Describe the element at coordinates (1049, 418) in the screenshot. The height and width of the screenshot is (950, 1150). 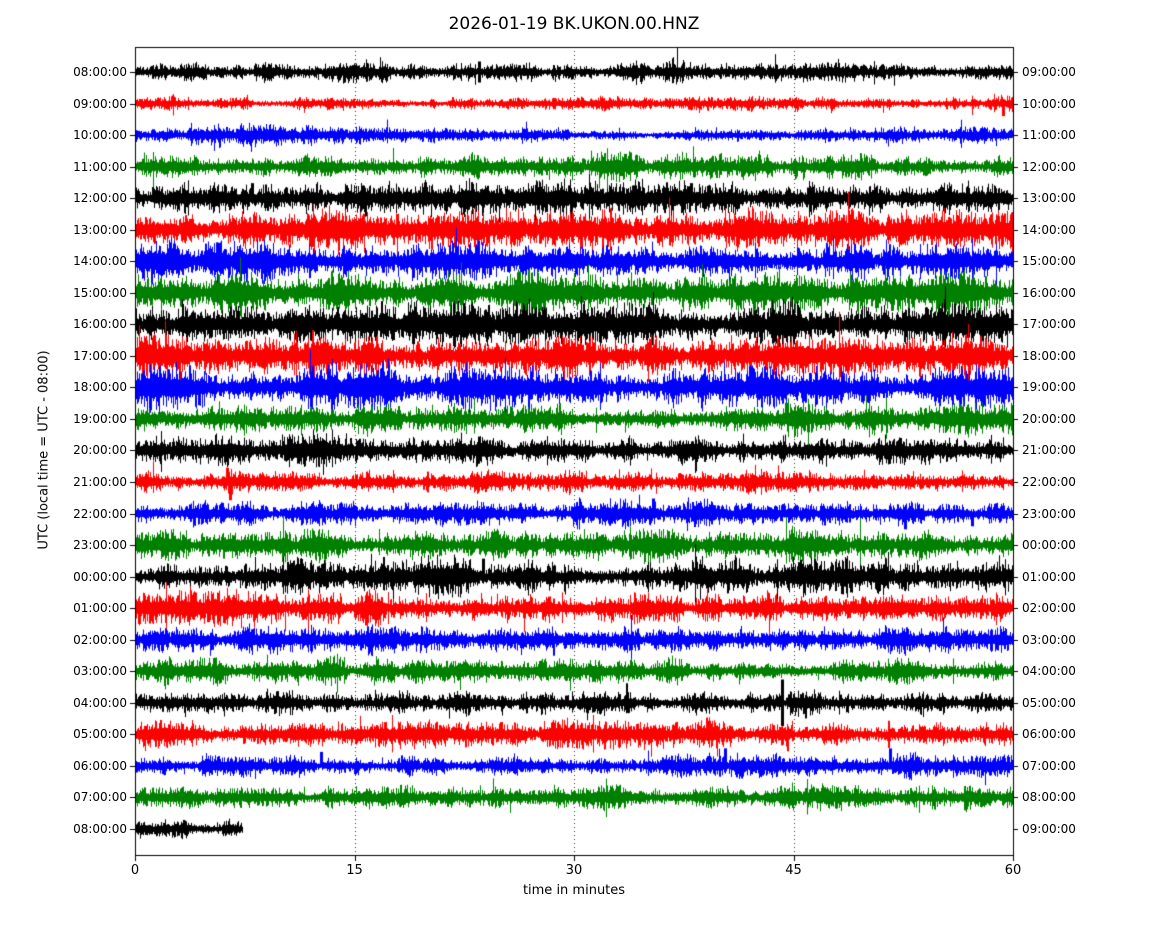
I see `y-tick-label-right: 20:00:00` at that location.